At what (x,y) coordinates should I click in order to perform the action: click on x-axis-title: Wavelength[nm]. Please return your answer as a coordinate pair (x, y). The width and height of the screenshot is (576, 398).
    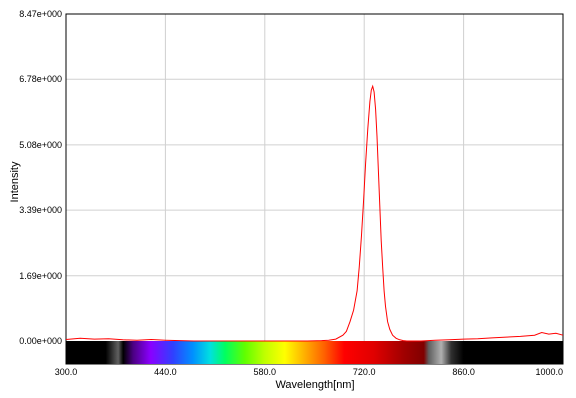
    Looking at the image, I should click on (314, 385).